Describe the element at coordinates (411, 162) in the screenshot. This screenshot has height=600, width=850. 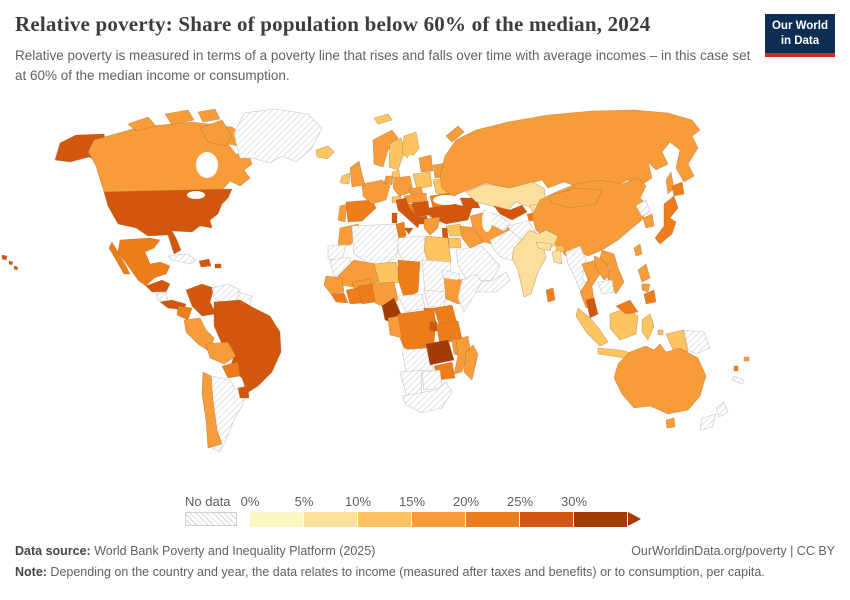
I see `baltic-sea` at that location.